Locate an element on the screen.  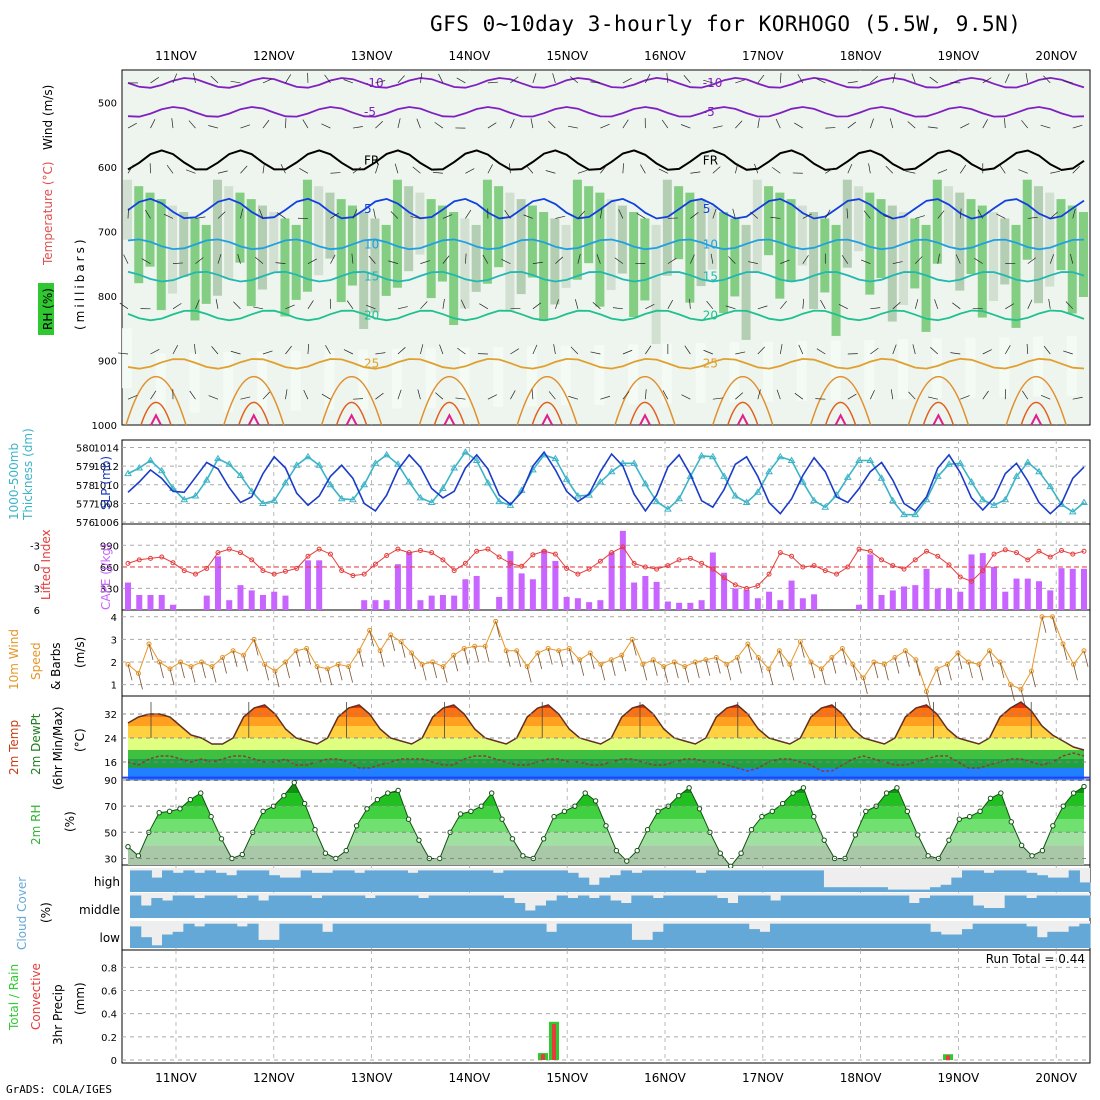
thickness-tick: 577 is located at coordinates (85, 504).